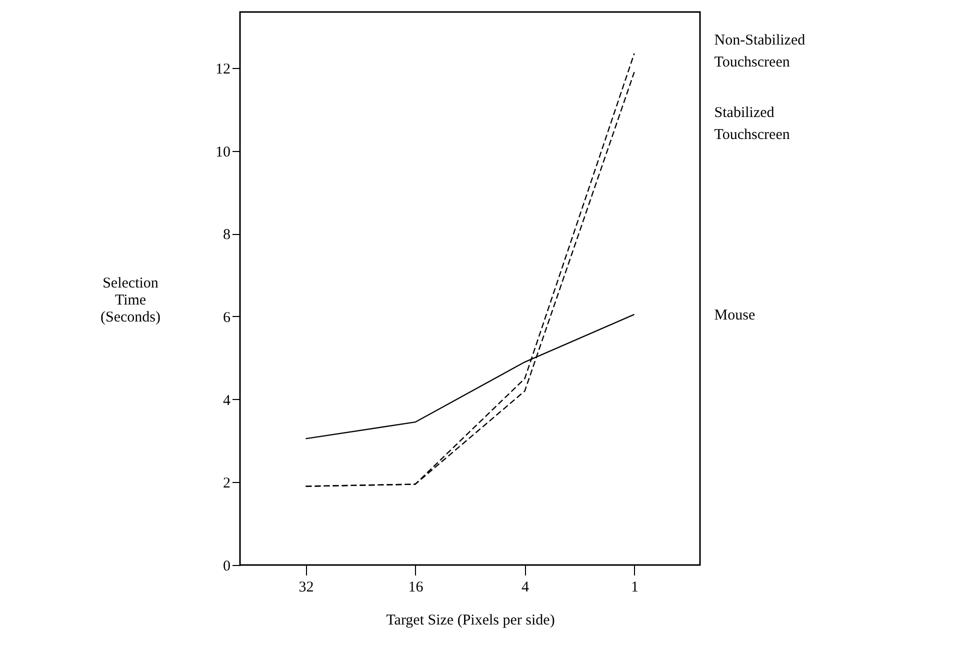  What do you see at coordinates (526, 588) in the screenshot?
I see `x-tick-label: 4` at bounding box center [526, 588].